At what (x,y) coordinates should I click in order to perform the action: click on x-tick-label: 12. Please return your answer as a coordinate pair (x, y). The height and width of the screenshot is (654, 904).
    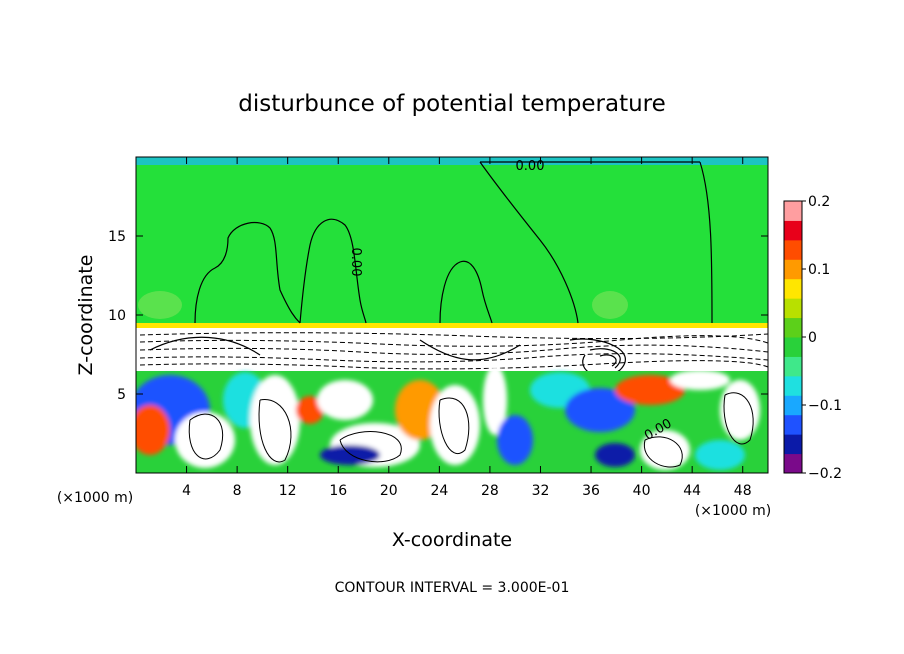
    Looking at the image, I should click on (288, 491).